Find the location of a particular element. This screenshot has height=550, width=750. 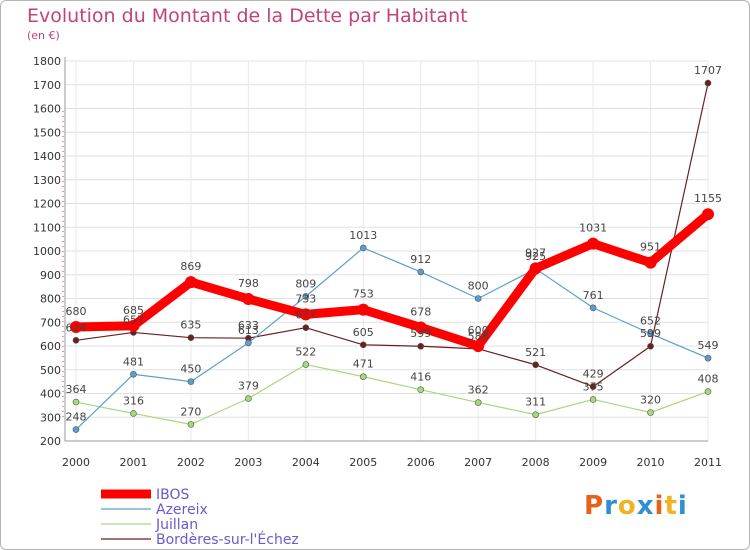

data-label: 925 is located at coordinates (535, 256).